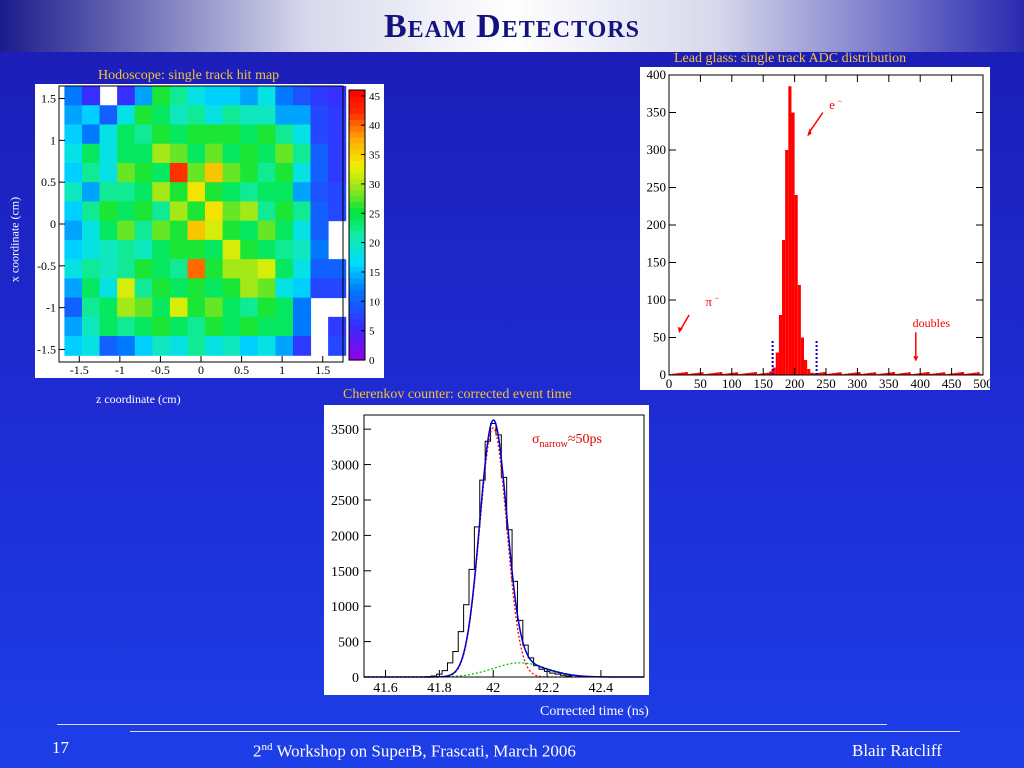 The width and height of the screenshot is (1024, 768). Describe the element at coordinates (657, 187) in the screenshot. I see `y-tick-label: 250` at that location.